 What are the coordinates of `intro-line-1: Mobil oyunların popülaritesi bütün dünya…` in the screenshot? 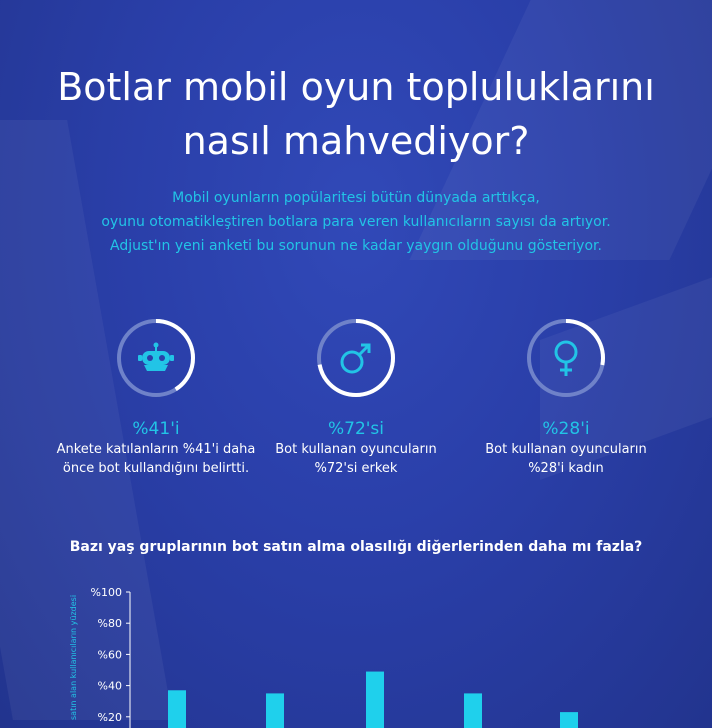 It's located at (356, 198).